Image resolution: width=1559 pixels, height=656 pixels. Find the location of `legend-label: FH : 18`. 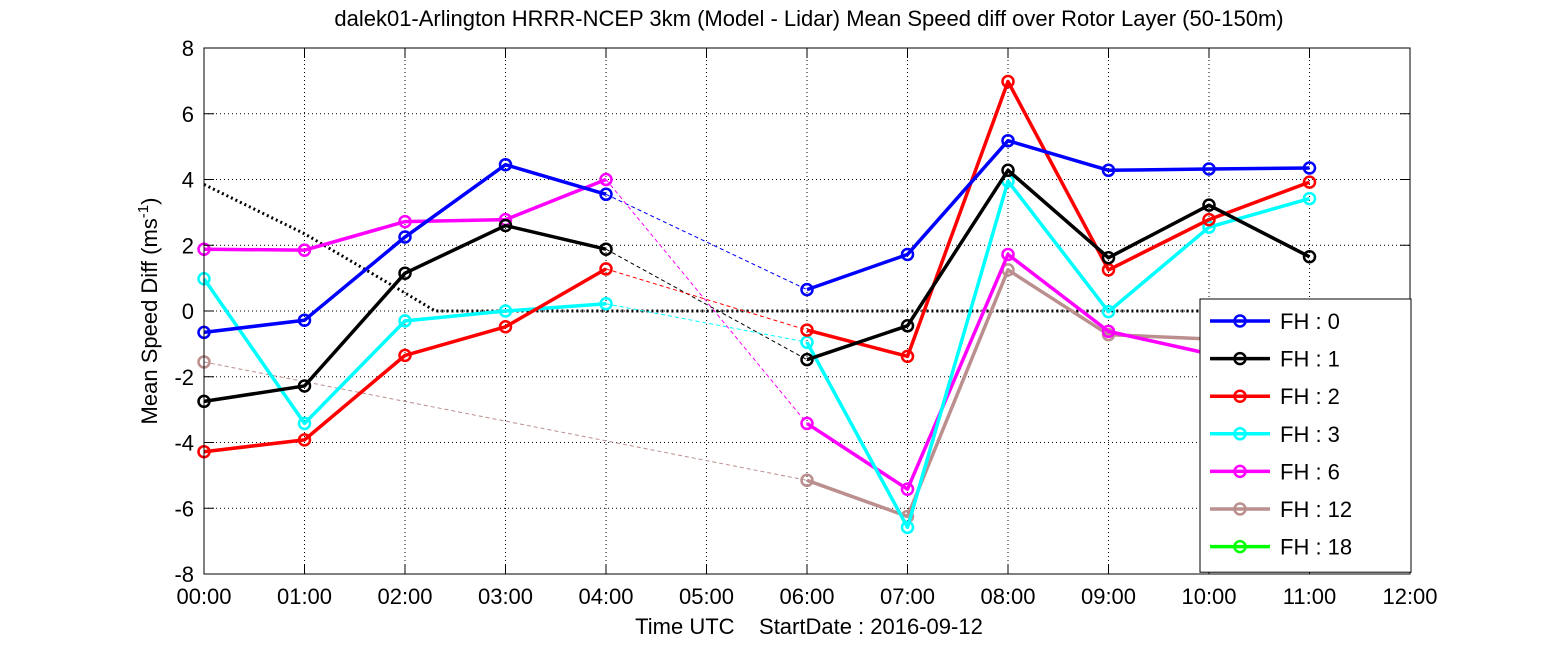

legend-label: FH : 18 is located at coordinates (1316, 547).